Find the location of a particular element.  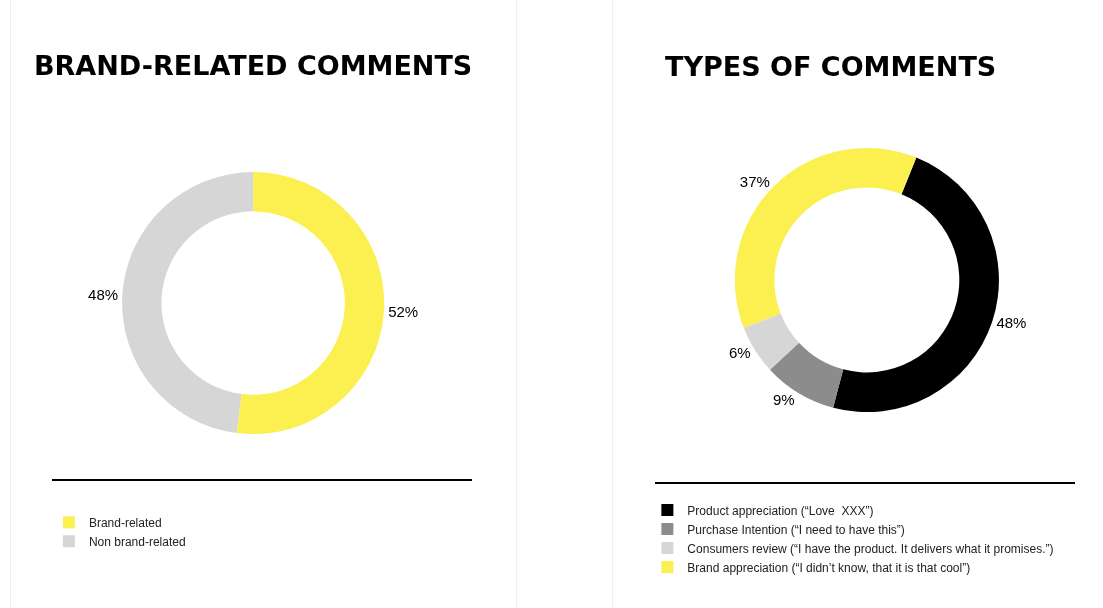

data-label: 6% is located at coordinates (739, 352).